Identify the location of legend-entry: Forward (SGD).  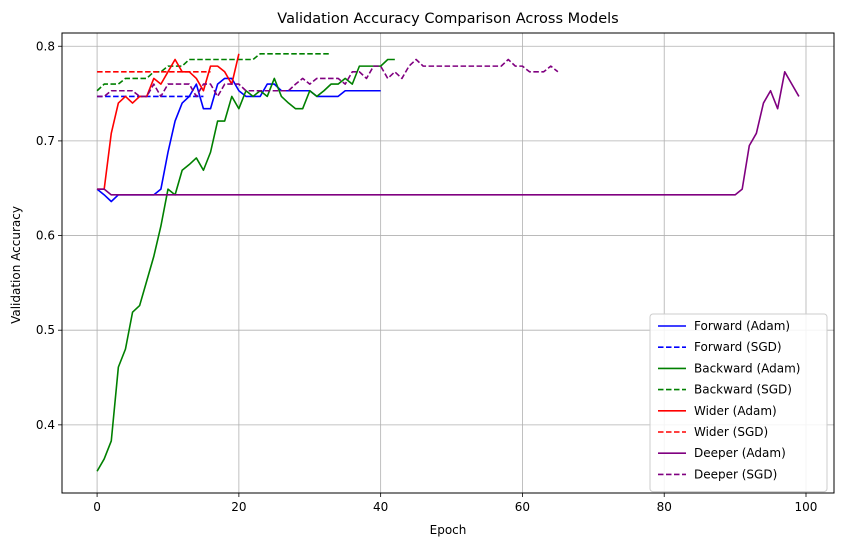
(738, 347).